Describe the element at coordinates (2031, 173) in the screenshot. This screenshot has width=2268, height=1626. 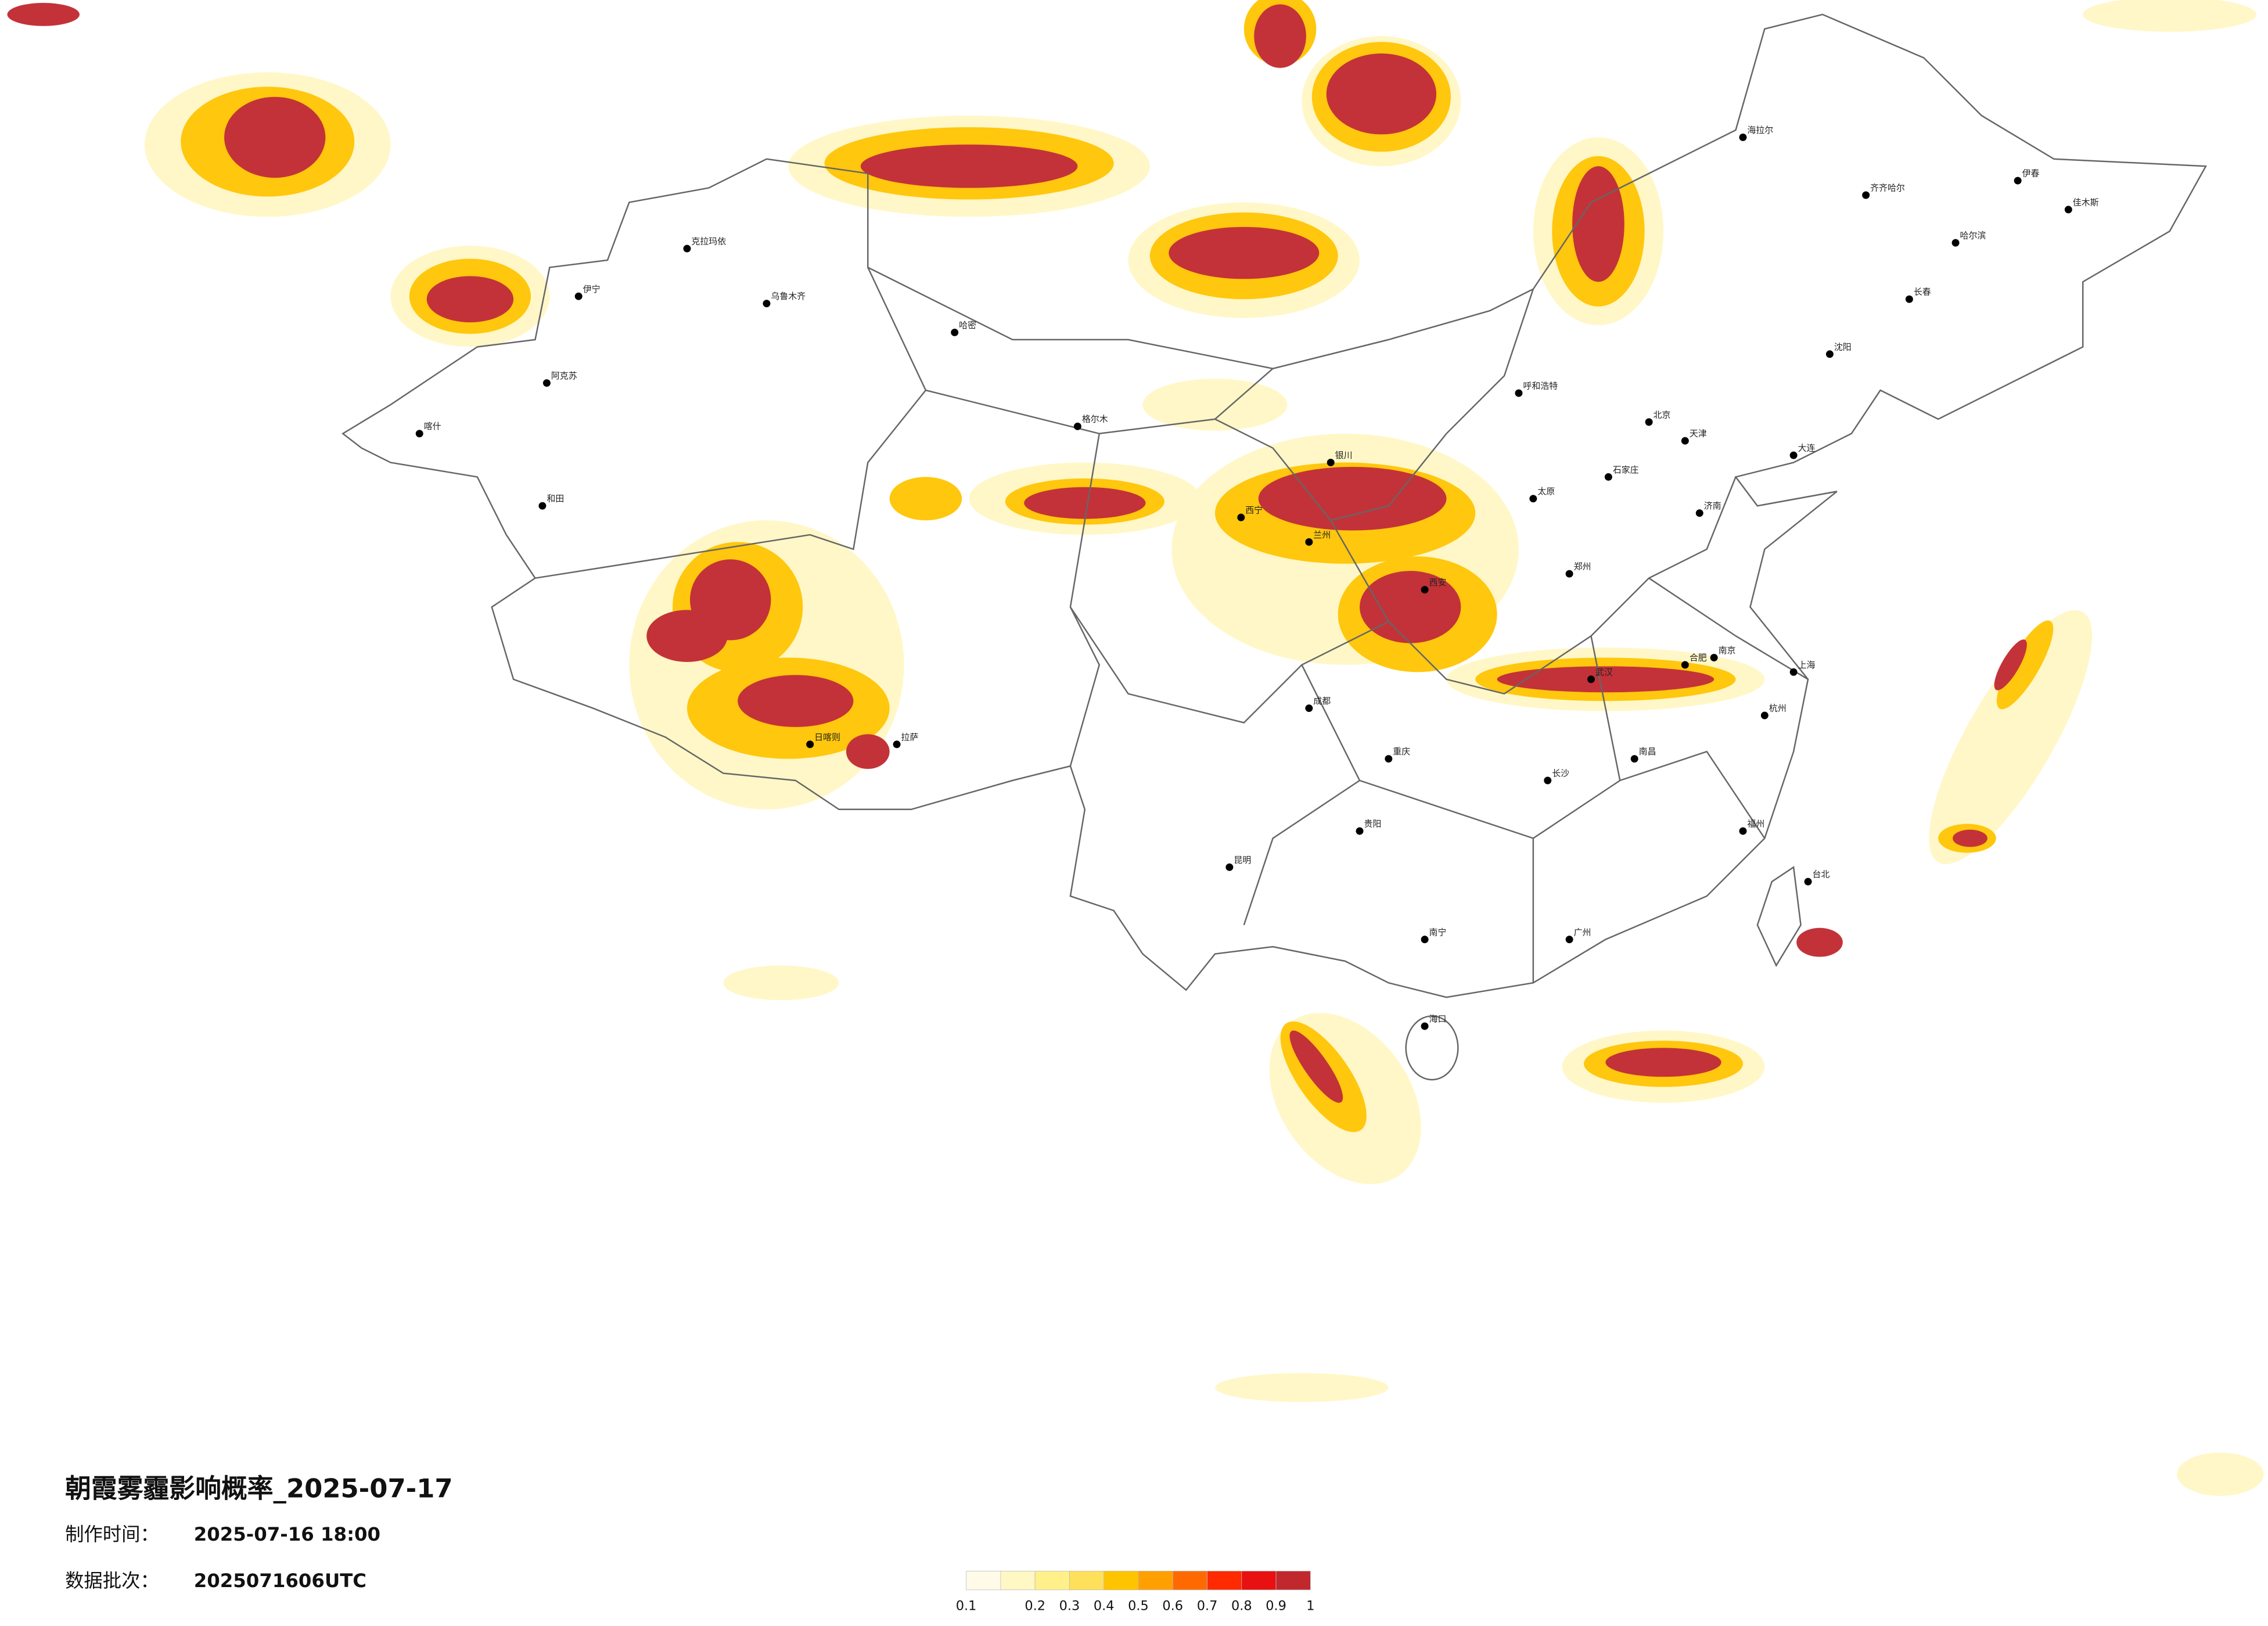
I see `city-label: 伊春` at that location.